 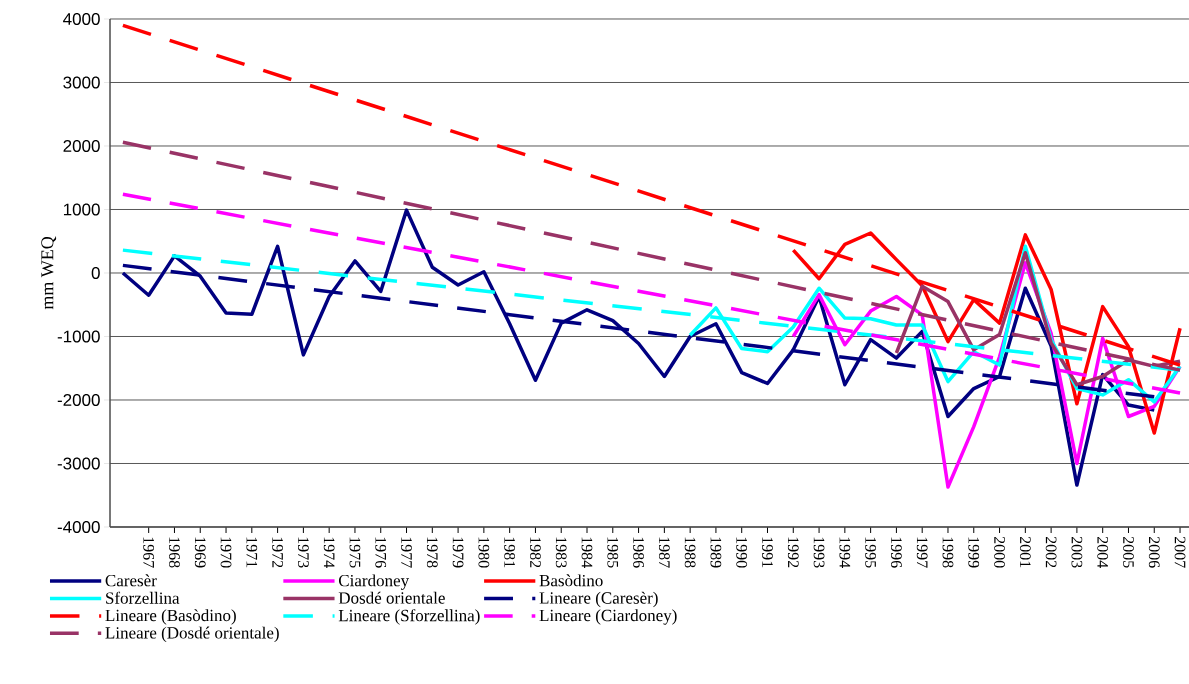 What do you see at coordinates (587, 552) in the screenshot?
I see `x-tick-label: 1984` at bounding box center [587, 552].